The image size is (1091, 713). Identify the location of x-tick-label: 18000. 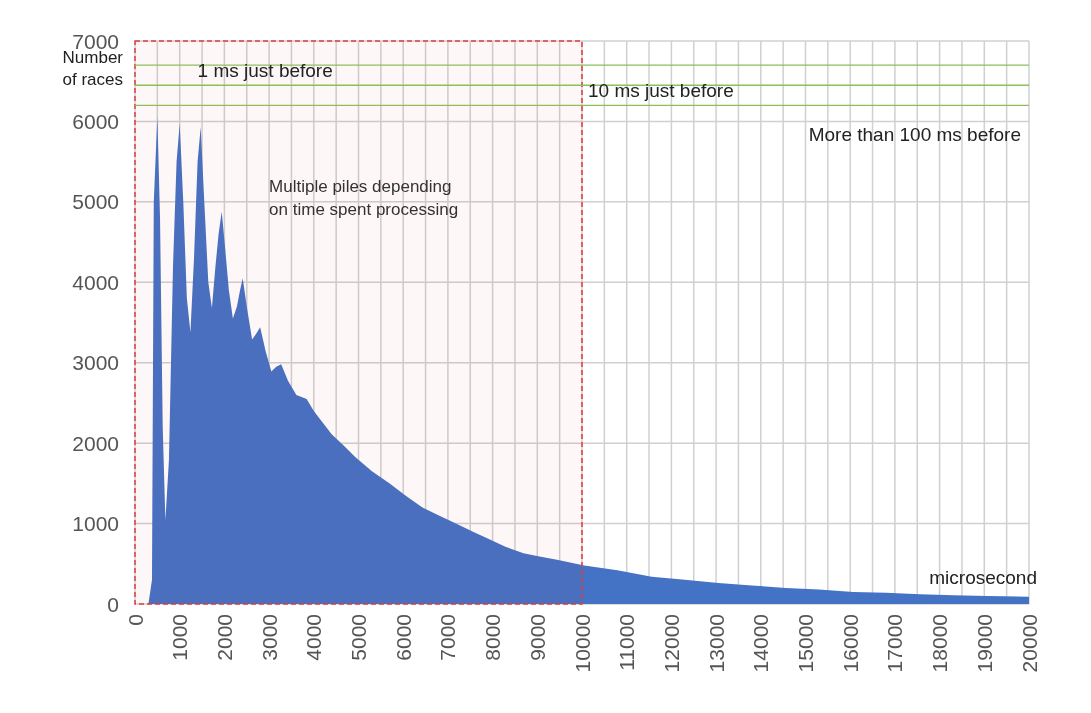
(940, 643).